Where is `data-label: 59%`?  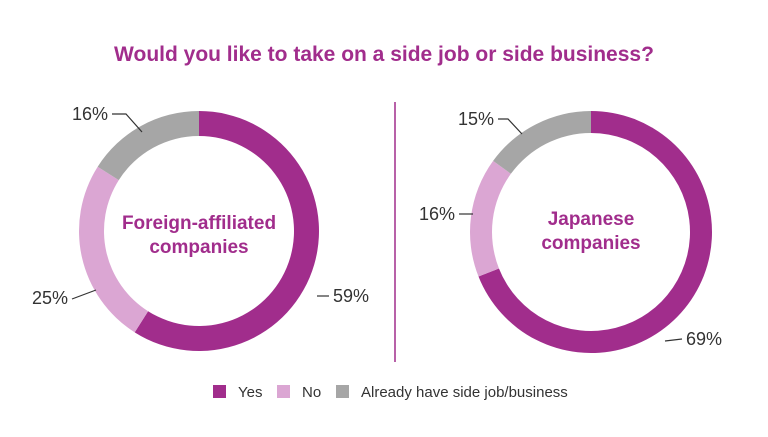
data-label: 59% is located at coordinates (351, 296).